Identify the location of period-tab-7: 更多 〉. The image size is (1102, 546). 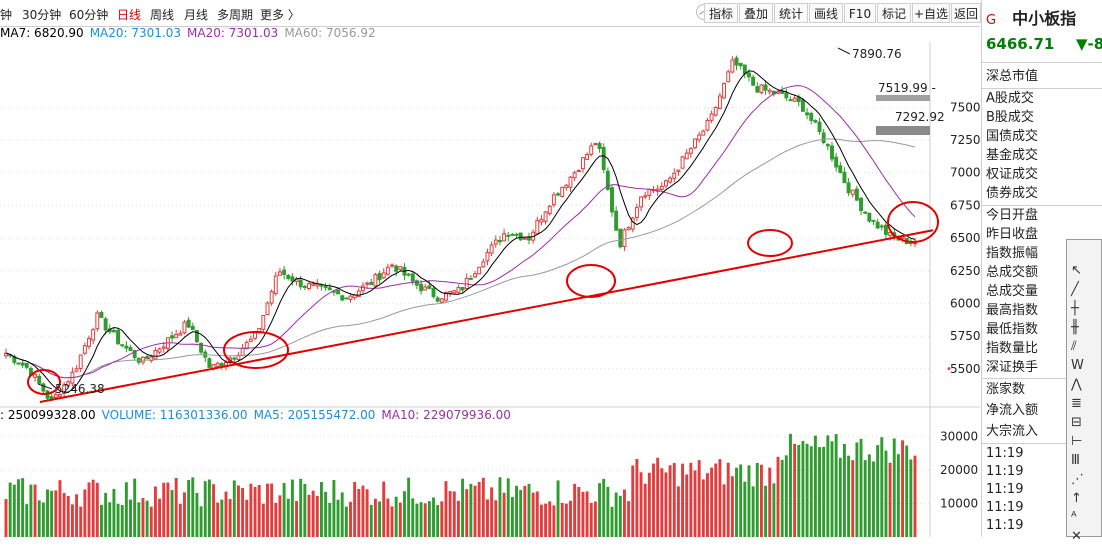
(280, 15).